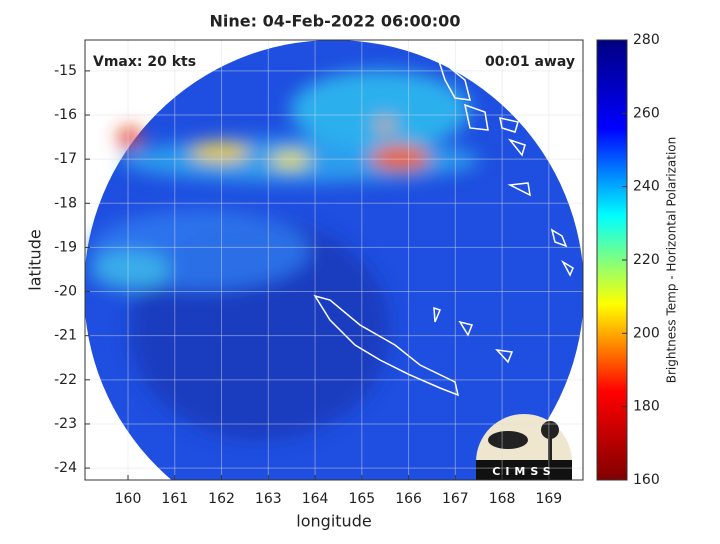  I want to click on y-tick-label: -15, so click(65, 71).